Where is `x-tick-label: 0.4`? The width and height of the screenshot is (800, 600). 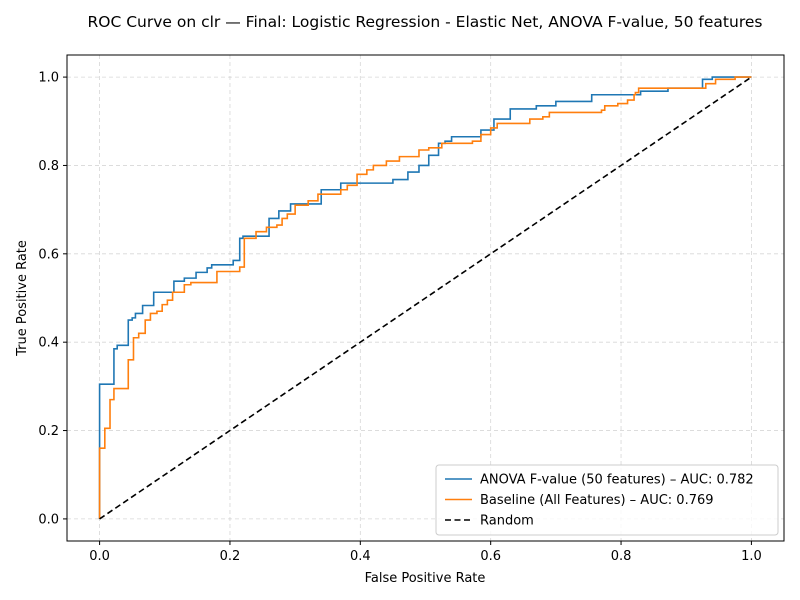 x-tick-label: 0.4 is located at coordinates (360, 556).